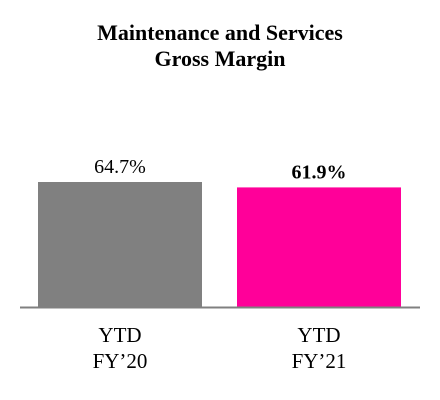 This screenshot has width=440, height=400. I want to click on chart-title-line-1: Maintenance and Services, so click(220, 32).